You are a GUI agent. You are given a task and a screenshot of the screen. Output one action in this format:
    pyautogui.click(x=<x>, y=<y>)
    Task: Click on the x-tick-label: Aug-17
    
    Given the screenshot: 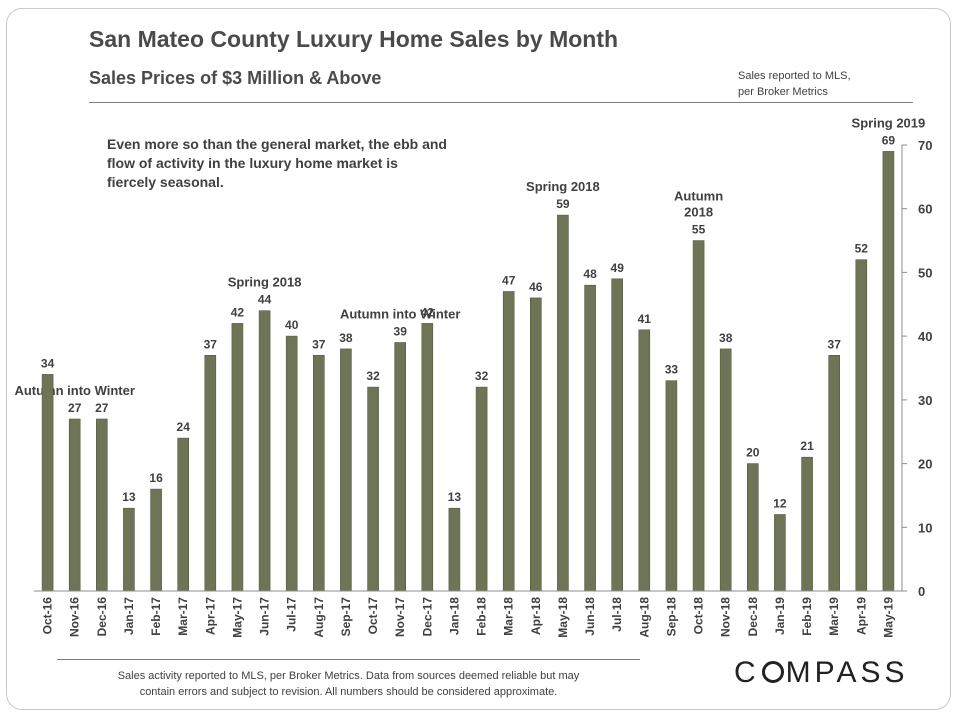 What is the action you would take?
    pyautogui.click(x=319, y=617)
    